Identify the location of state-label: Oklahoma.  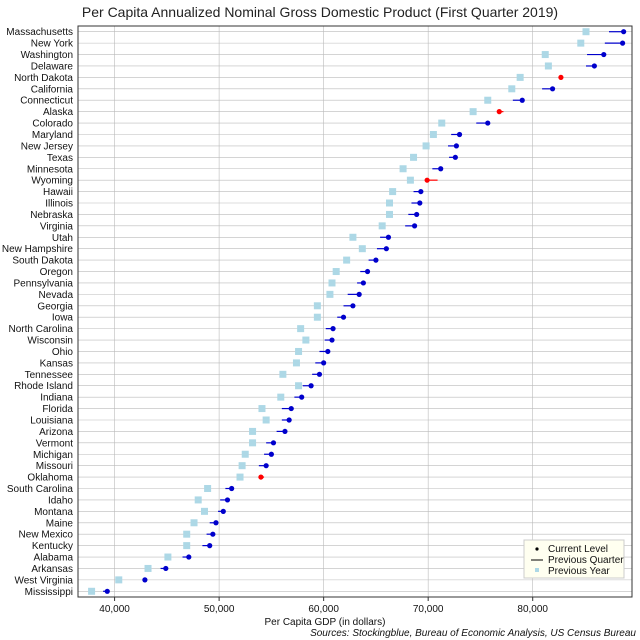
(50, 478).